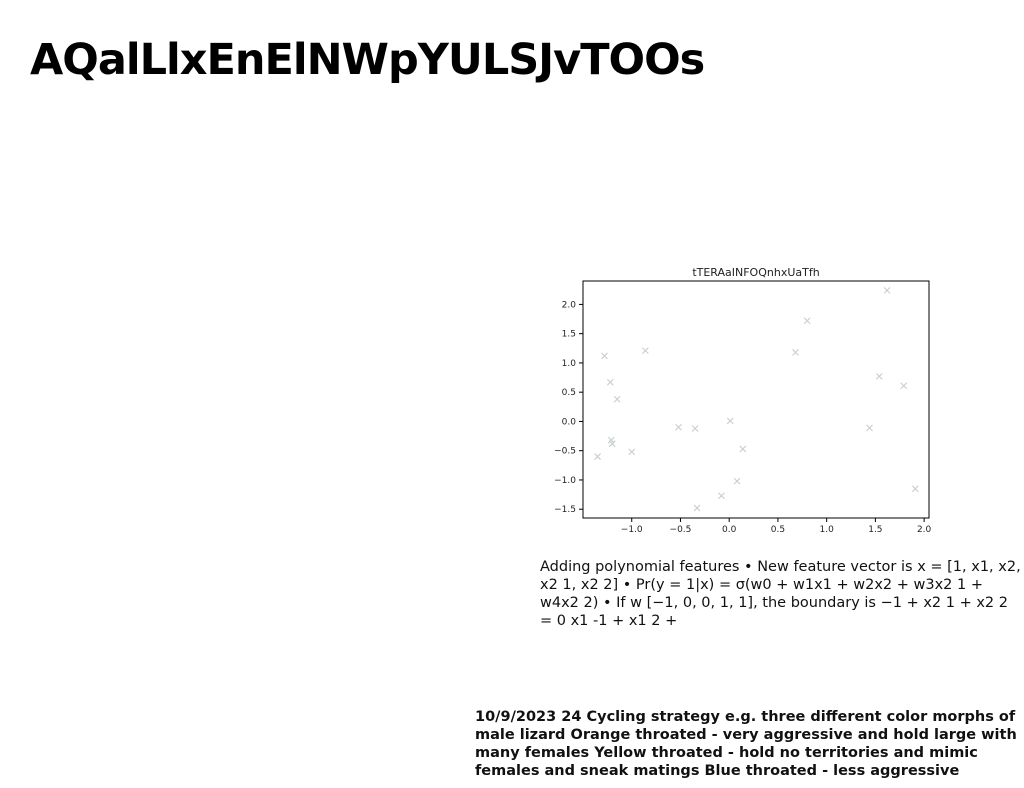 The image size is (1024, 788). Describe the element at coordinates (367, 60) in the screenshot. I see `page-title: AQalLlxEnElNWpYULSJvTOOs` at that location.